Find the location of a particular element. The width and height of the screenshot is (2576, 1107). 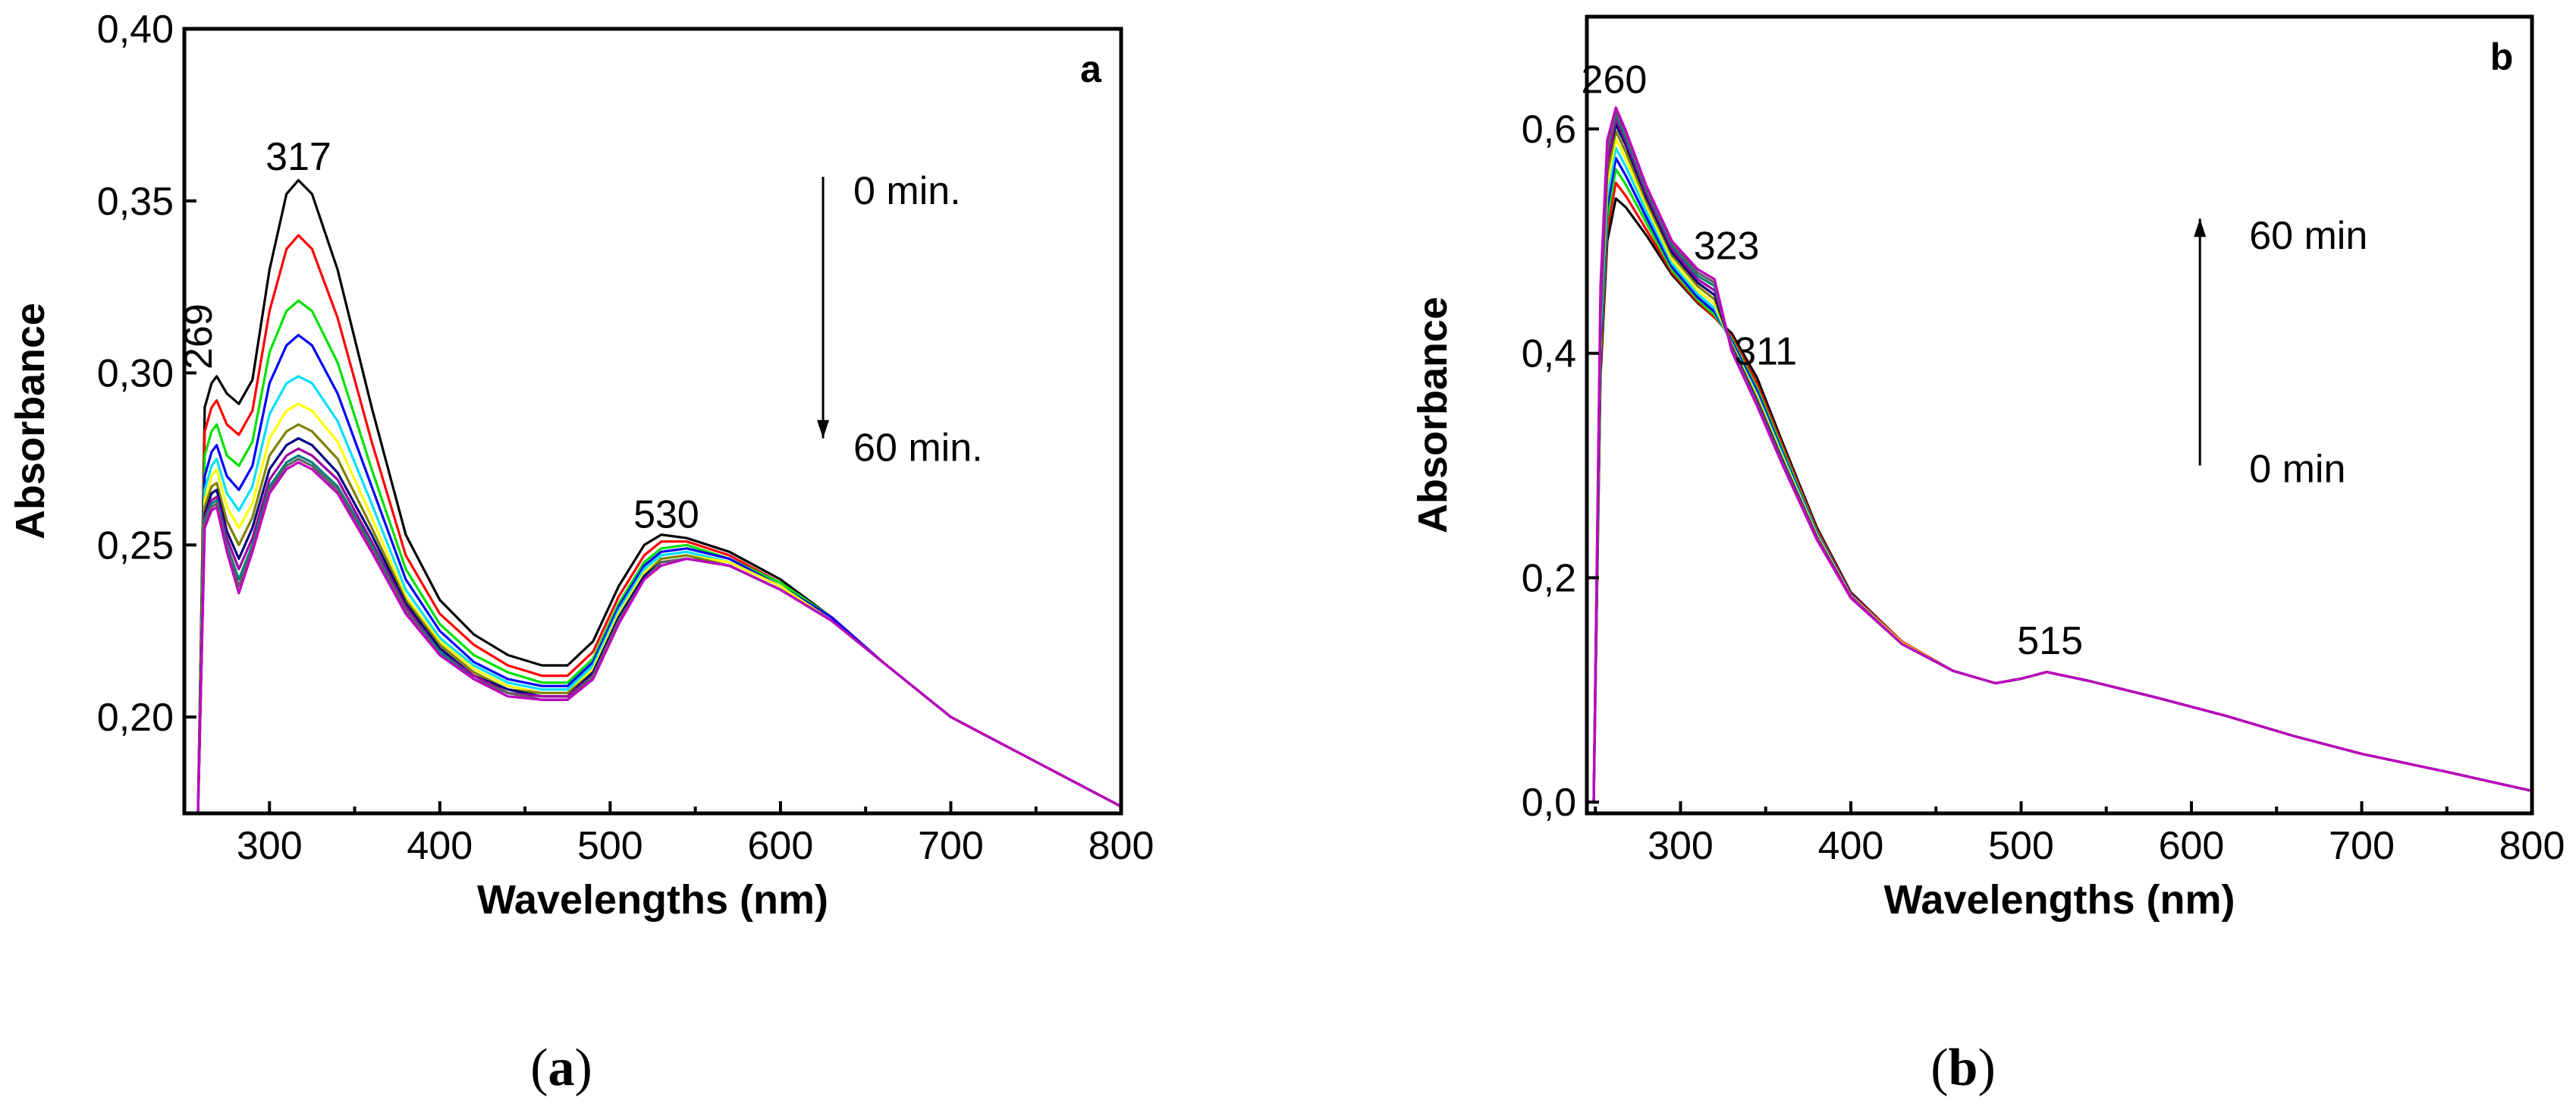

captions: (a) (b) is located at coordinates (1263, 1068).